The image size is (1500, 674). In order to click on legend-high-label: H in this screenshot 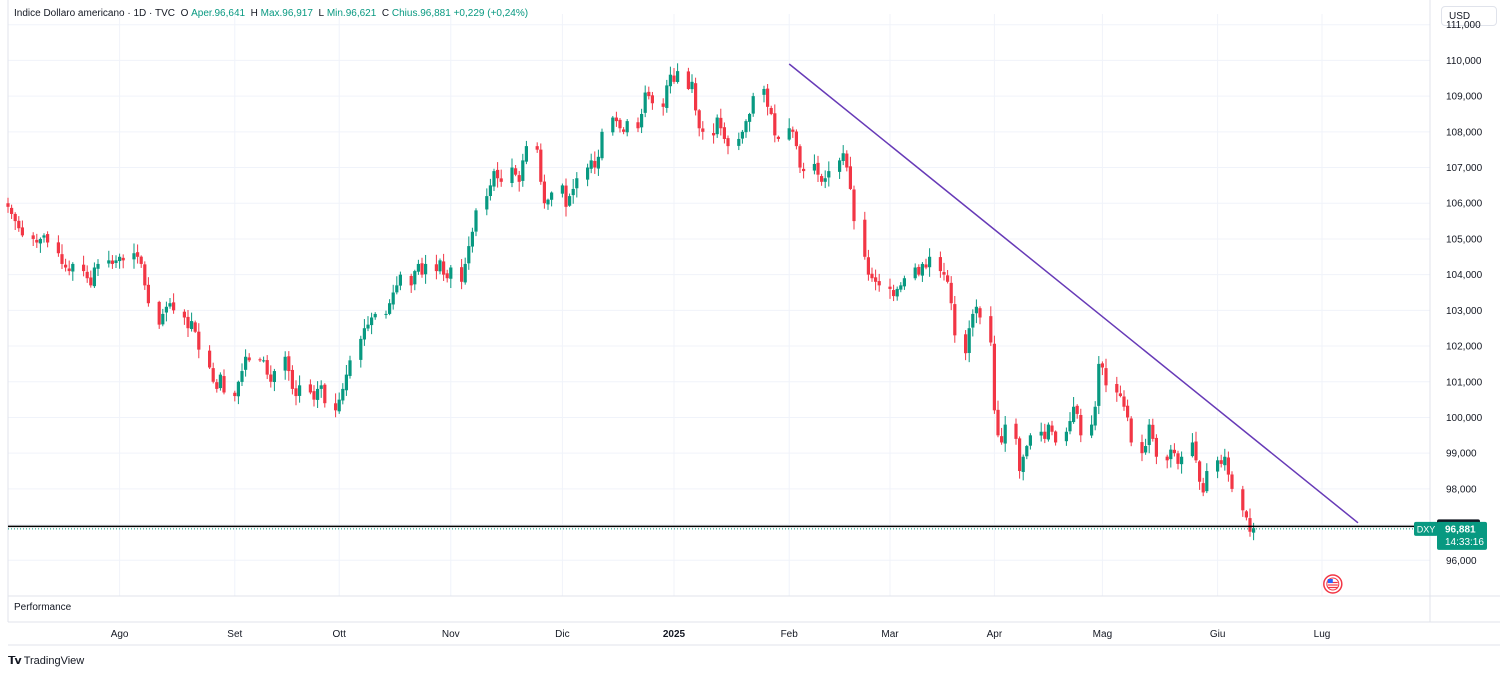, I will do `click(254, 13)`.